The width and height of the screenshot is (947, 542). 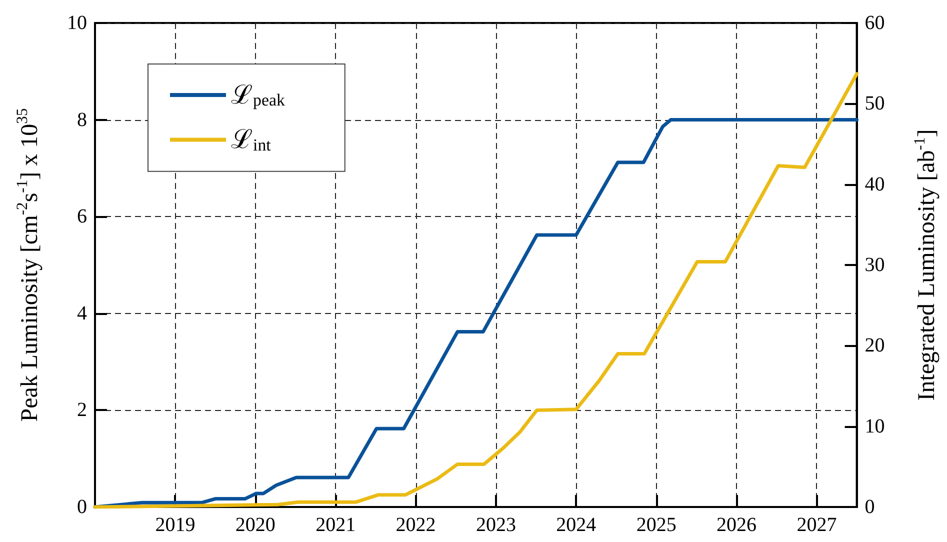 I want to click on y-tick-label: 0, so click(x=82, y=507).